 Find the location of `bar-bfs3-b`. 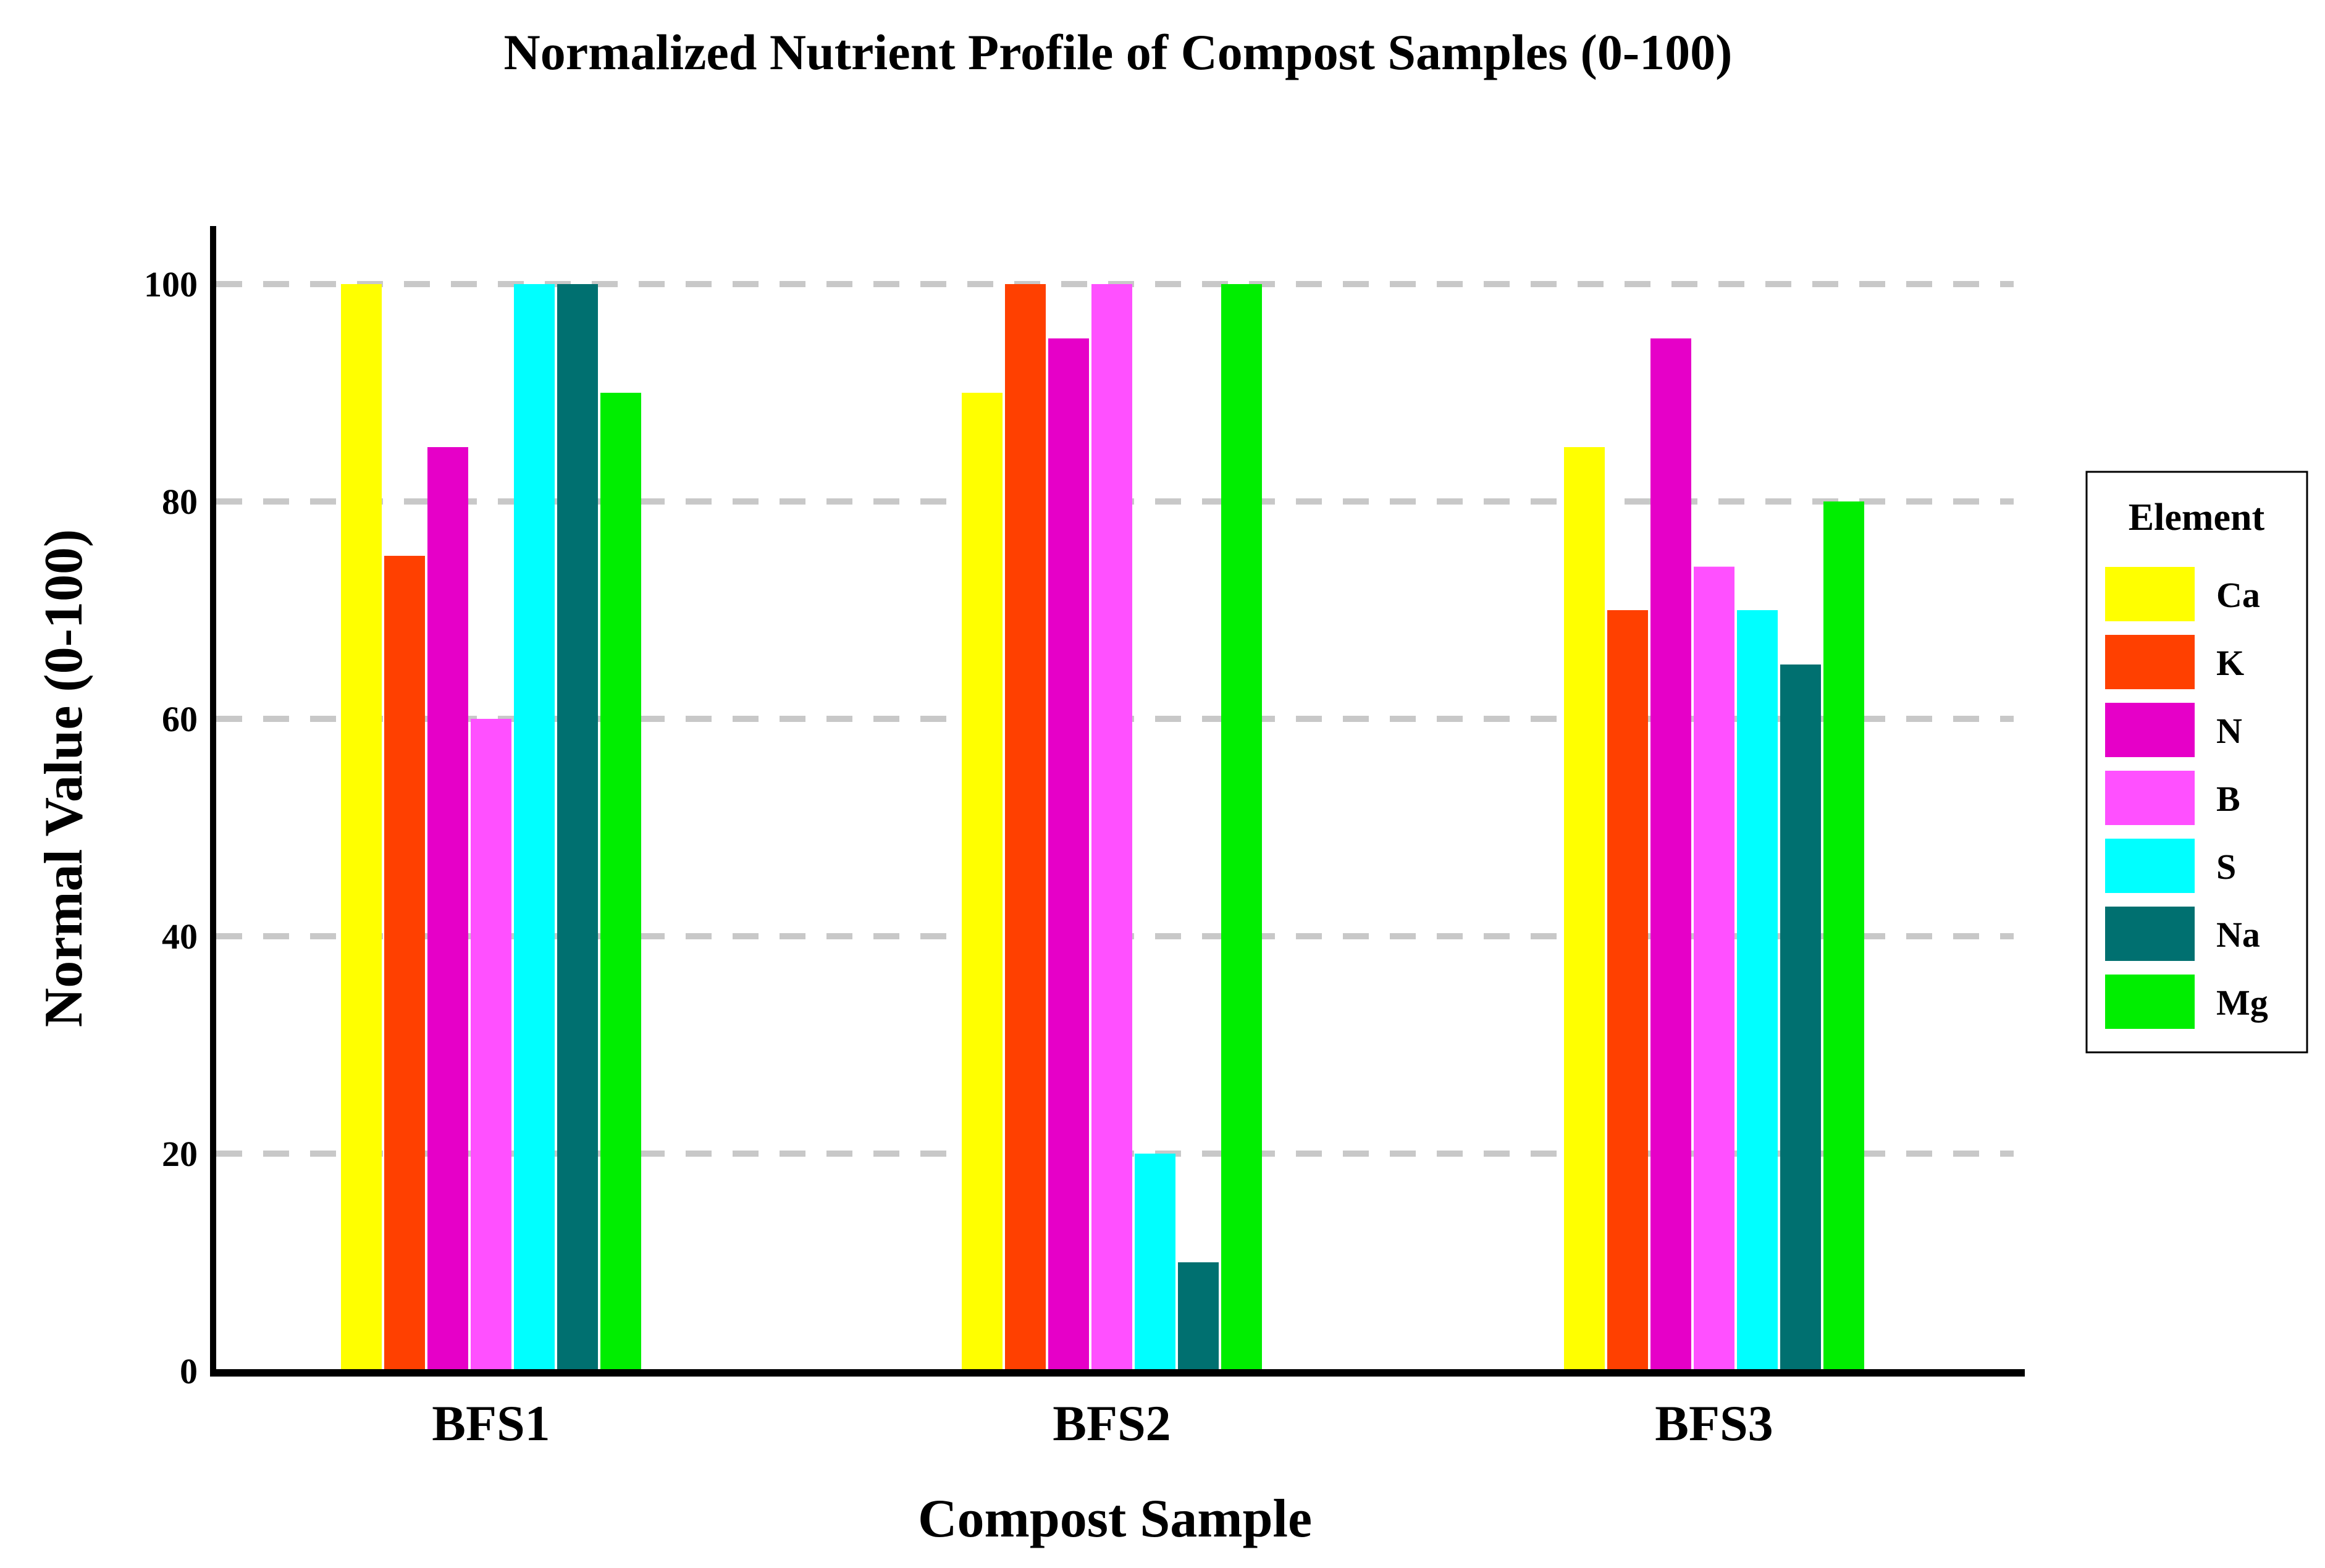

bar-bfs3-b is located at coordinates (1714, 969).